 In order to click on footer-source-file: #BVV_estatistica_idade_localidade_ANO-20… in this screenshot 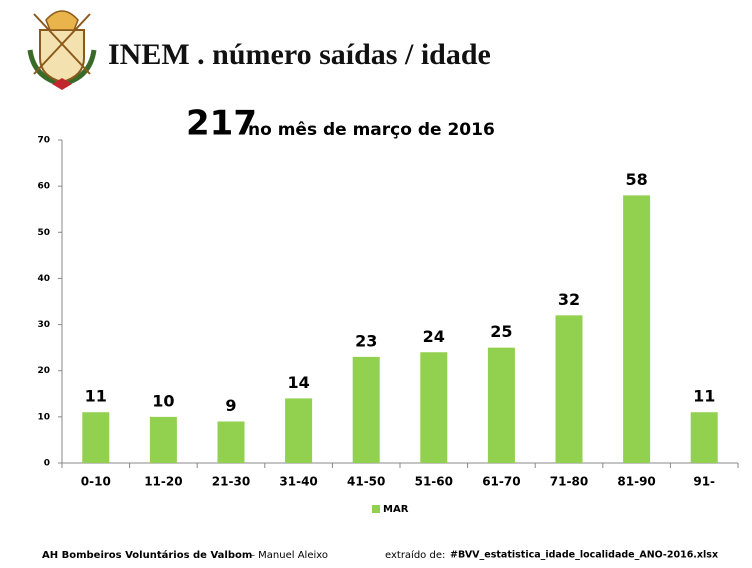, I will do `click(584, 555)`.